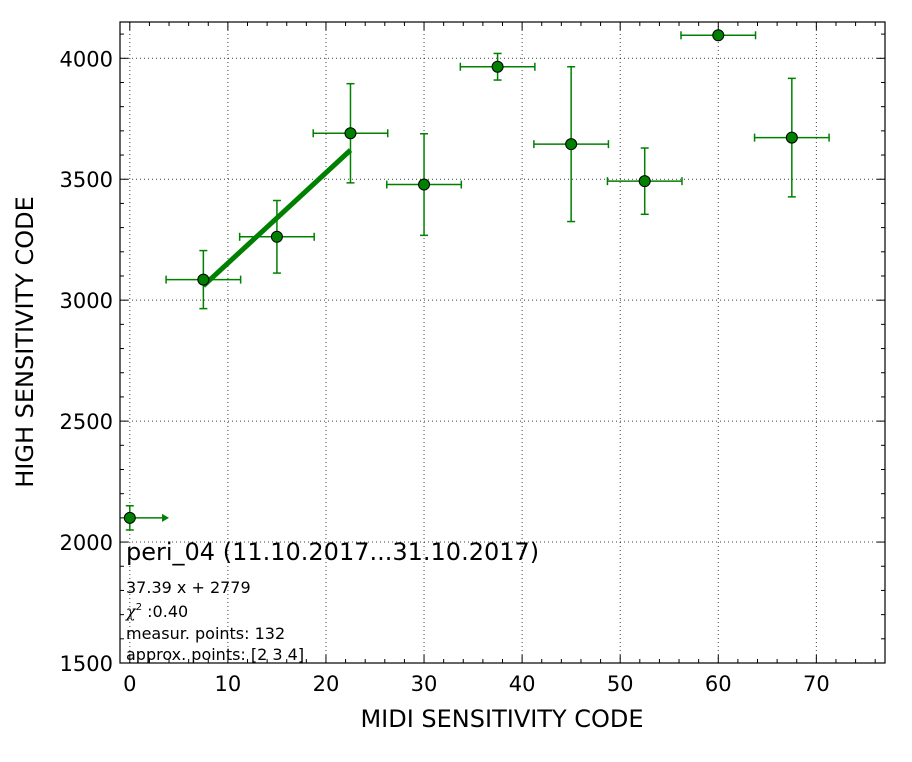 This screenshot has height=762, width=912. Describe the element at coordinates (228, 684) in the screenshot. I see `x-tick-label: 10` at that location.